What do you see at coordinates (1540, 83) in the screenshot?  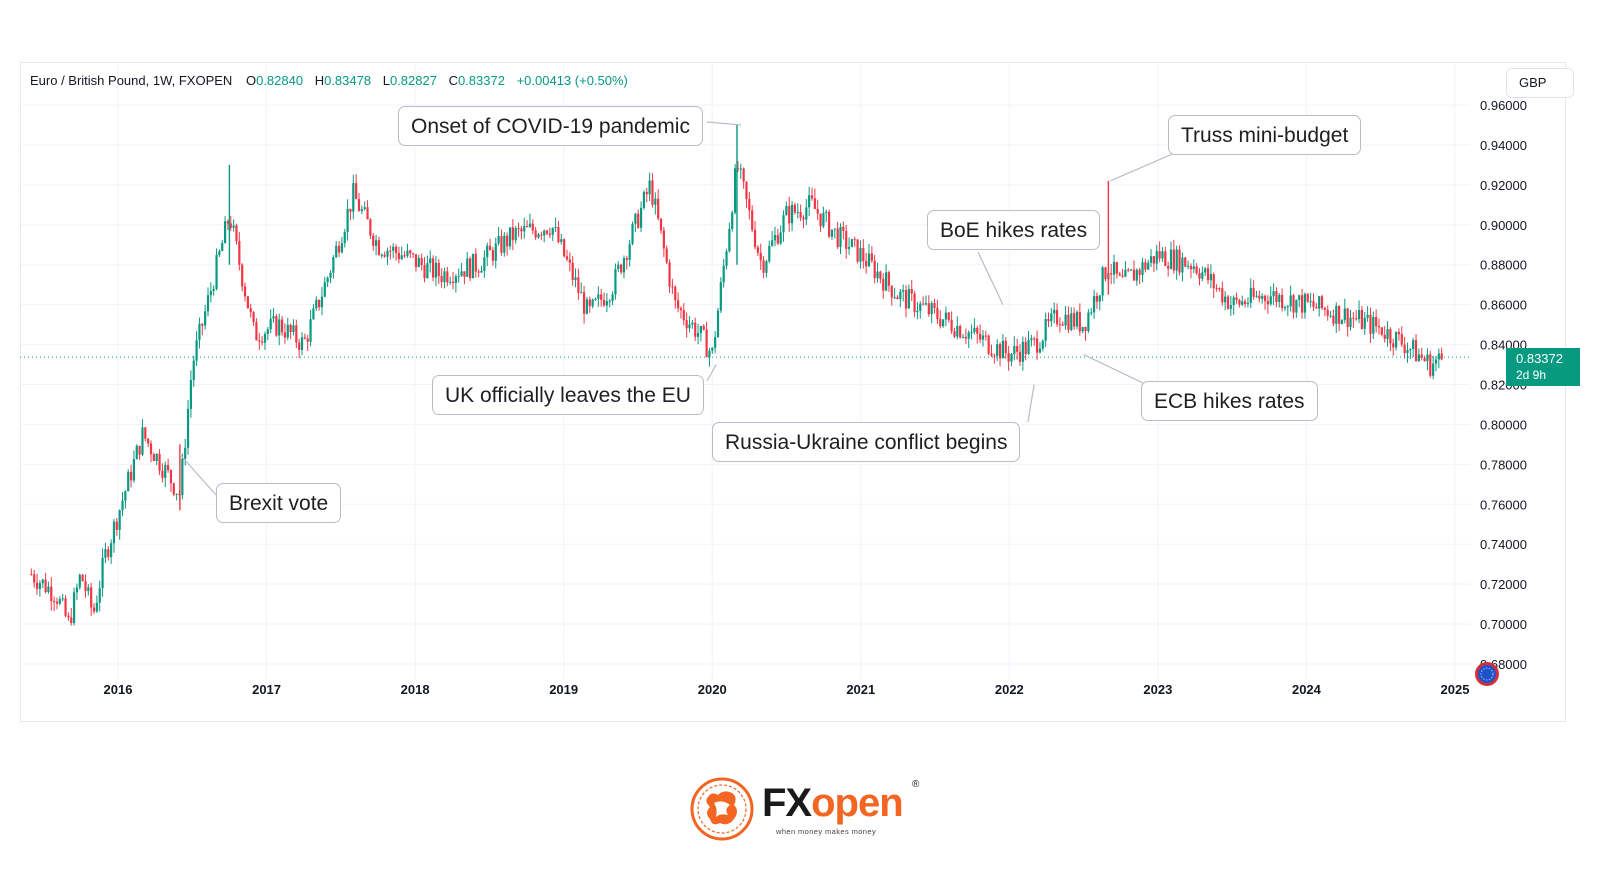 I see `currency-button: GBP` at bounding box center [1540, 83].